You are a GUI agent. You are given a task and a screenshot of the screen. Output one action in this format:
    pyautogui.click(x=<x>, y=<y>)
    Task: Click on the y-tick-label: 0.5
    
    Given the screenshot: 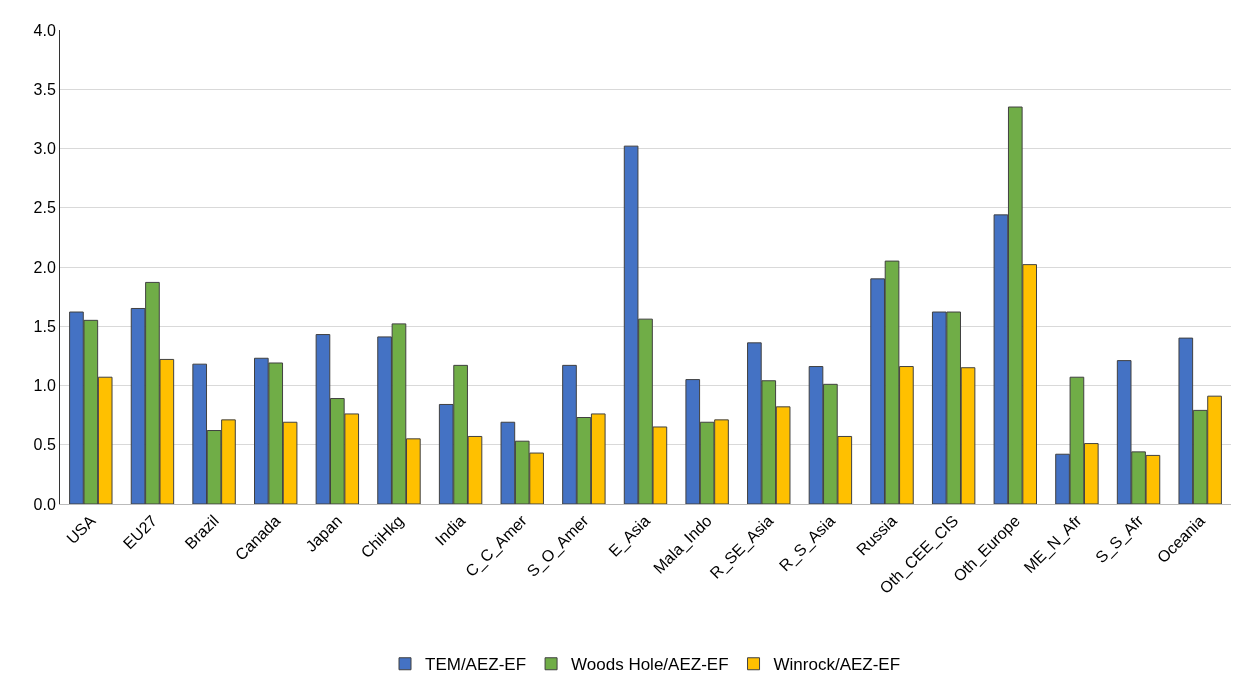 What is the action you would take?
    pyautogui.click(x=44, y=445)
    